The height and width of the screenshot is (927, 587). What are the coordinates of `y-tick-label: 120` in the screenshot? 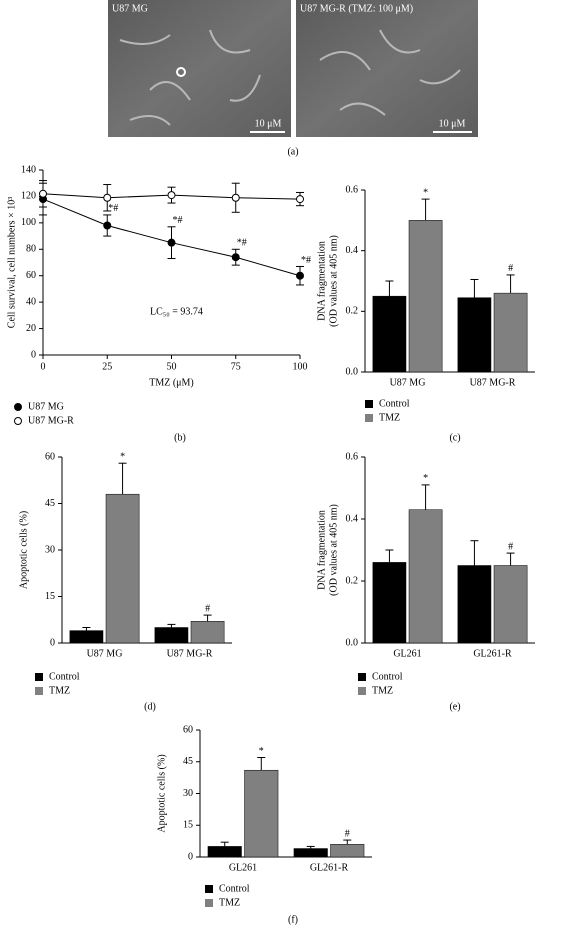 It's located at (28, 196).